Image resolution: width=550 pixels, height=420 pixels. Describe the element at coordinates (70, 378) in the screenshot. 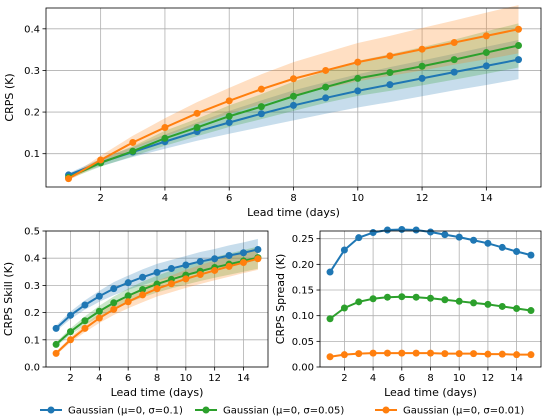

I see `crps-skill-xtick-label: 2` at that location.